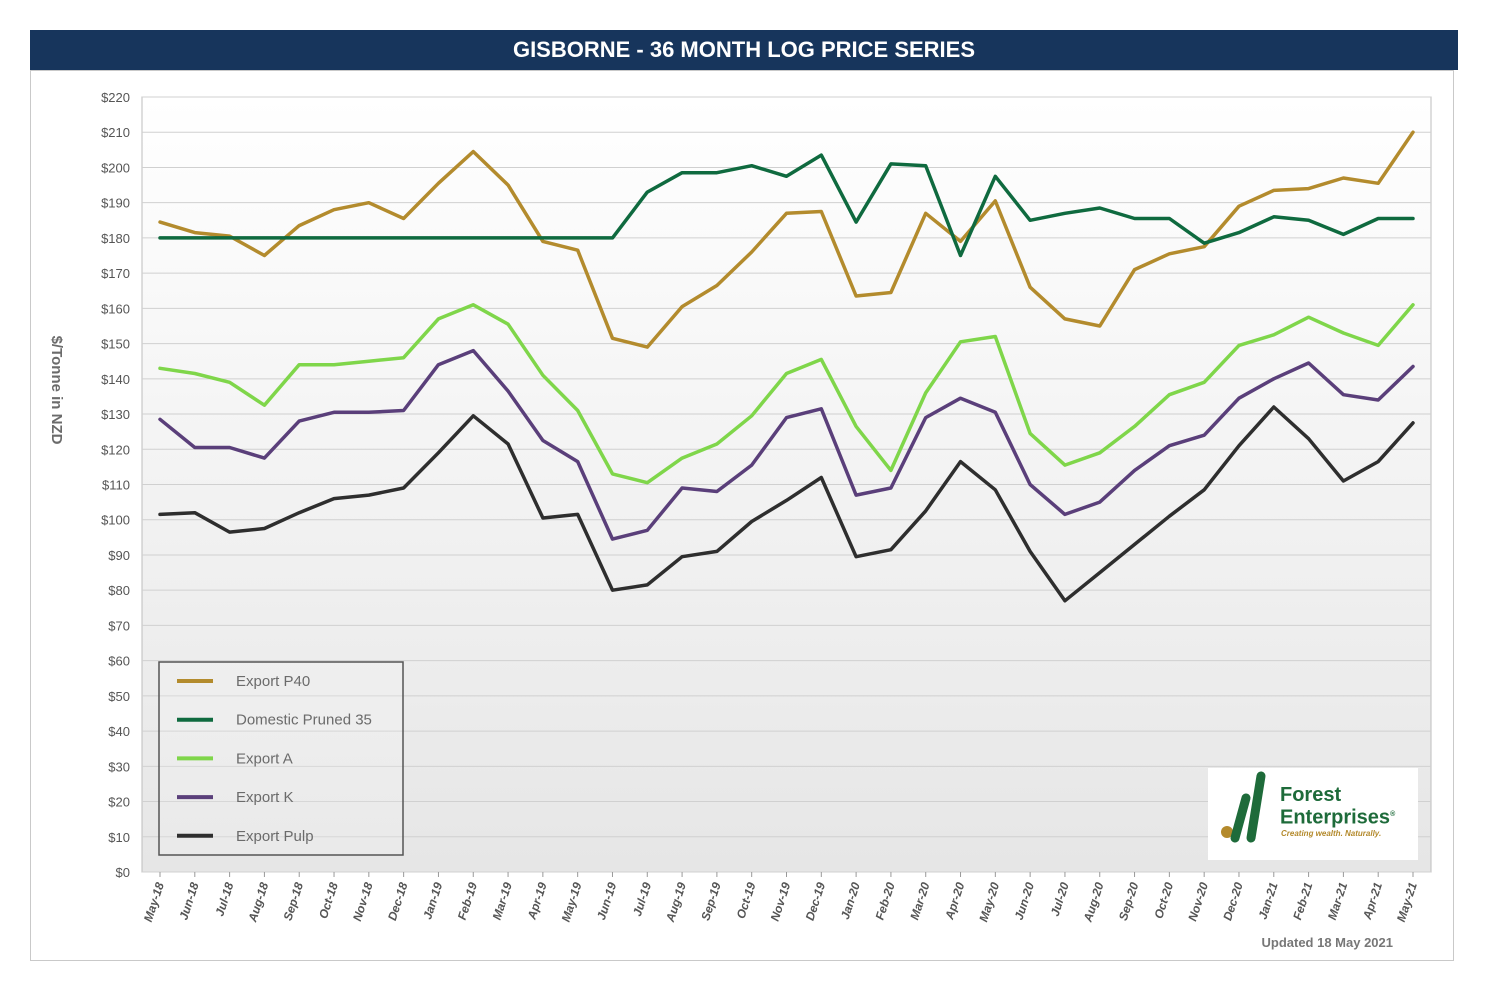 The image size is (1488, 997). Describe the element at coordinates (850, 900) in the screenshot. I see `x-tick-label: Jan-20` at that location.